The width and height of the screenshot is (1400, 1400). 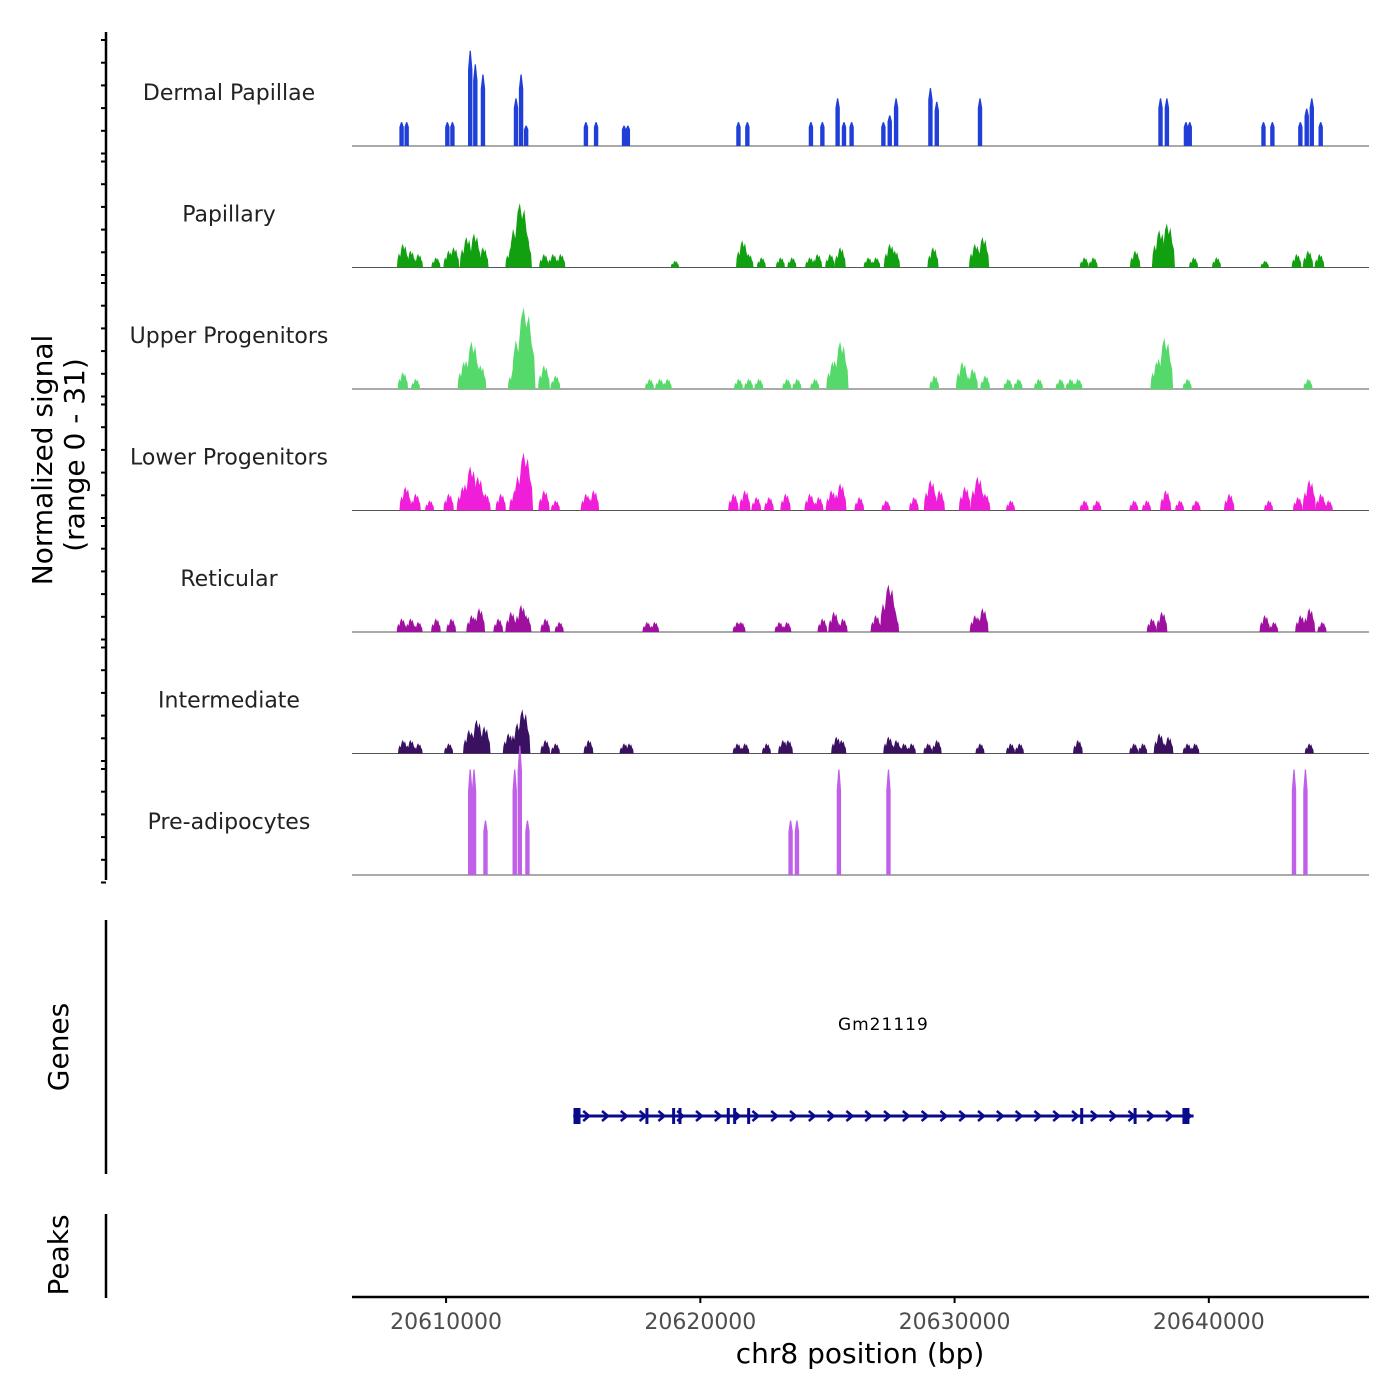 I want to click on track-label: Papillary, so click(x=229, y=215).